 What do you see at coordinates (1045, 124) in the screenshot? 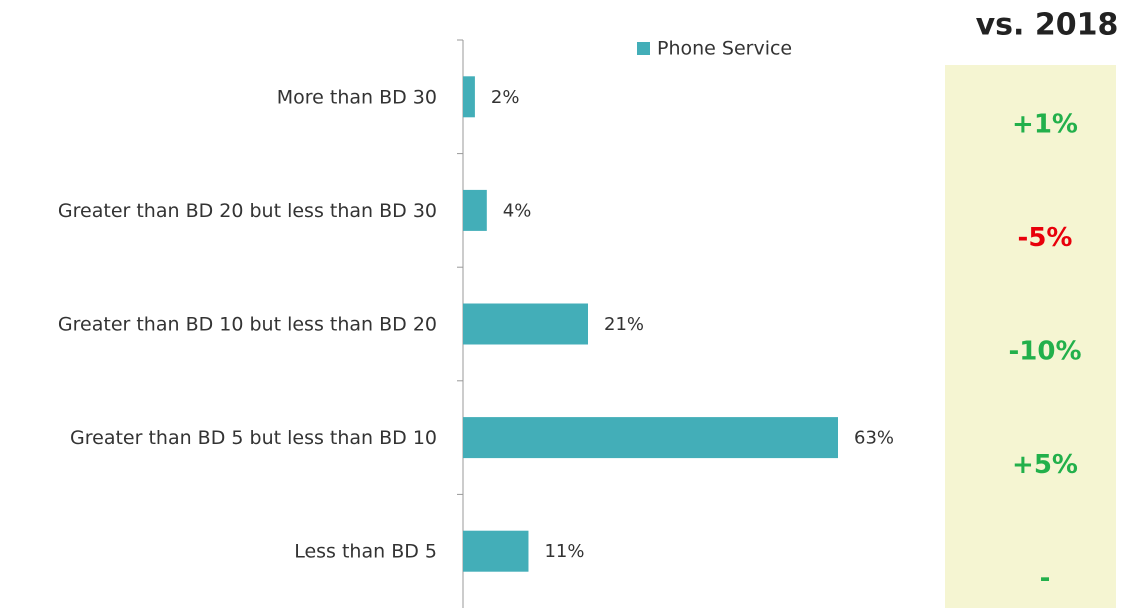
I see `comparison-value: +1%` at bounding box center [1045, 124].